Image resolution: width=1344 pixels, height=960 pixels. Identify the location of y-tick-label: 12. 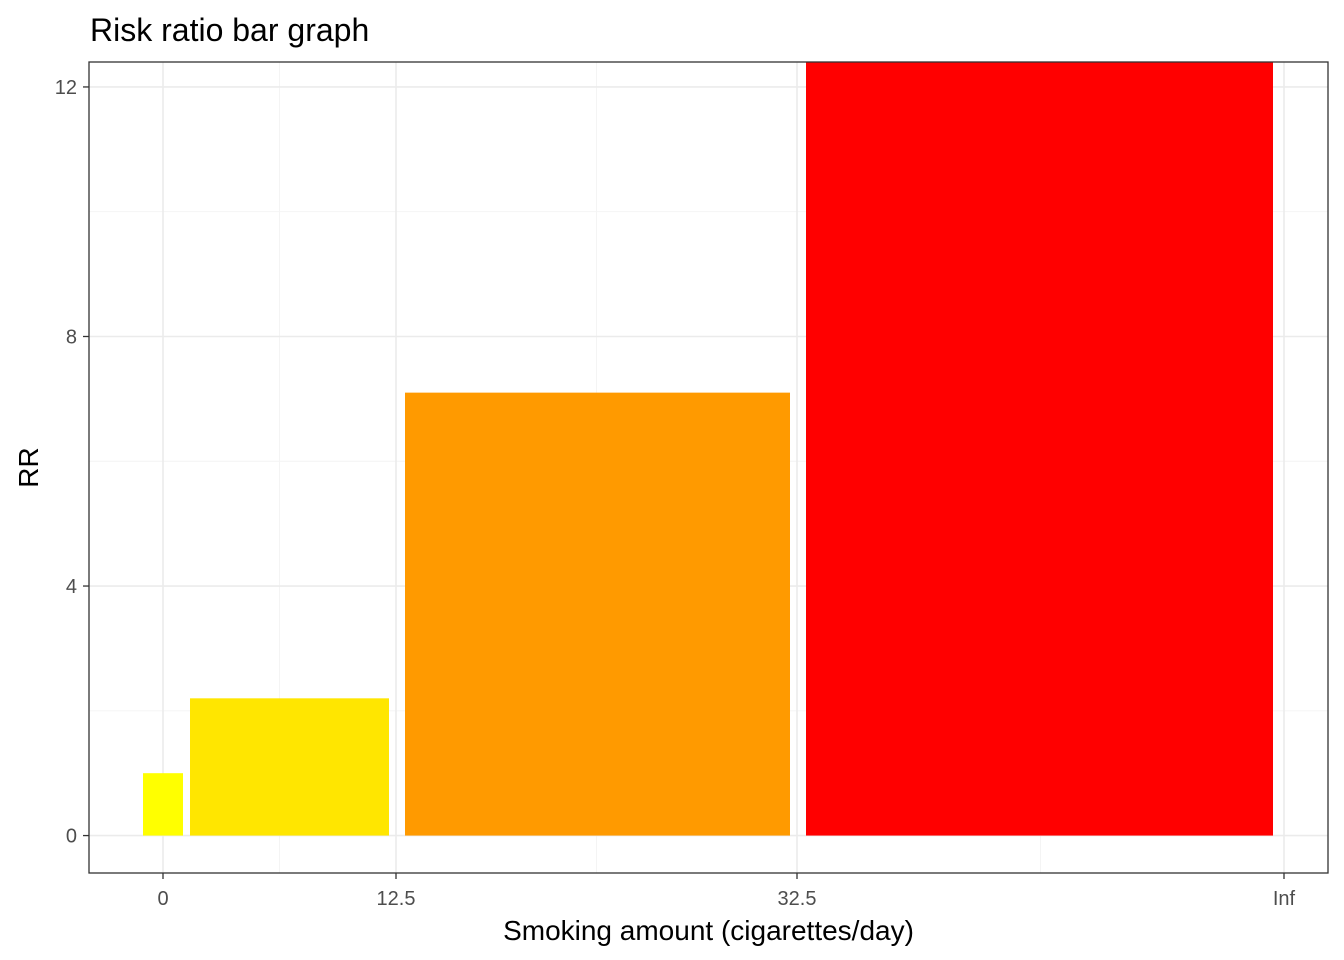
(66, 88).